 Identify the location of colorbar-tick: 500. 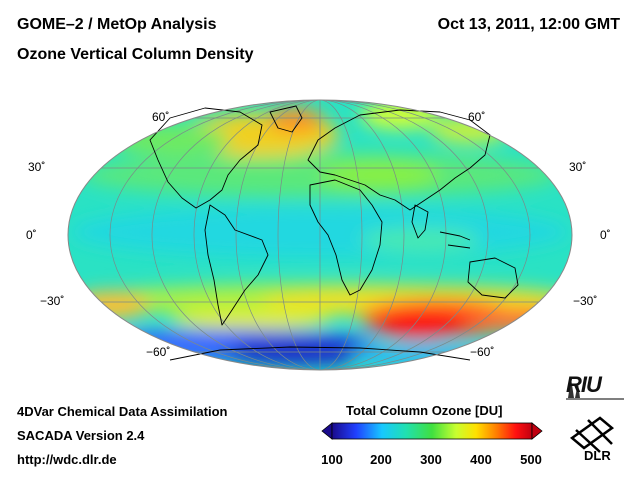
(531, 459).